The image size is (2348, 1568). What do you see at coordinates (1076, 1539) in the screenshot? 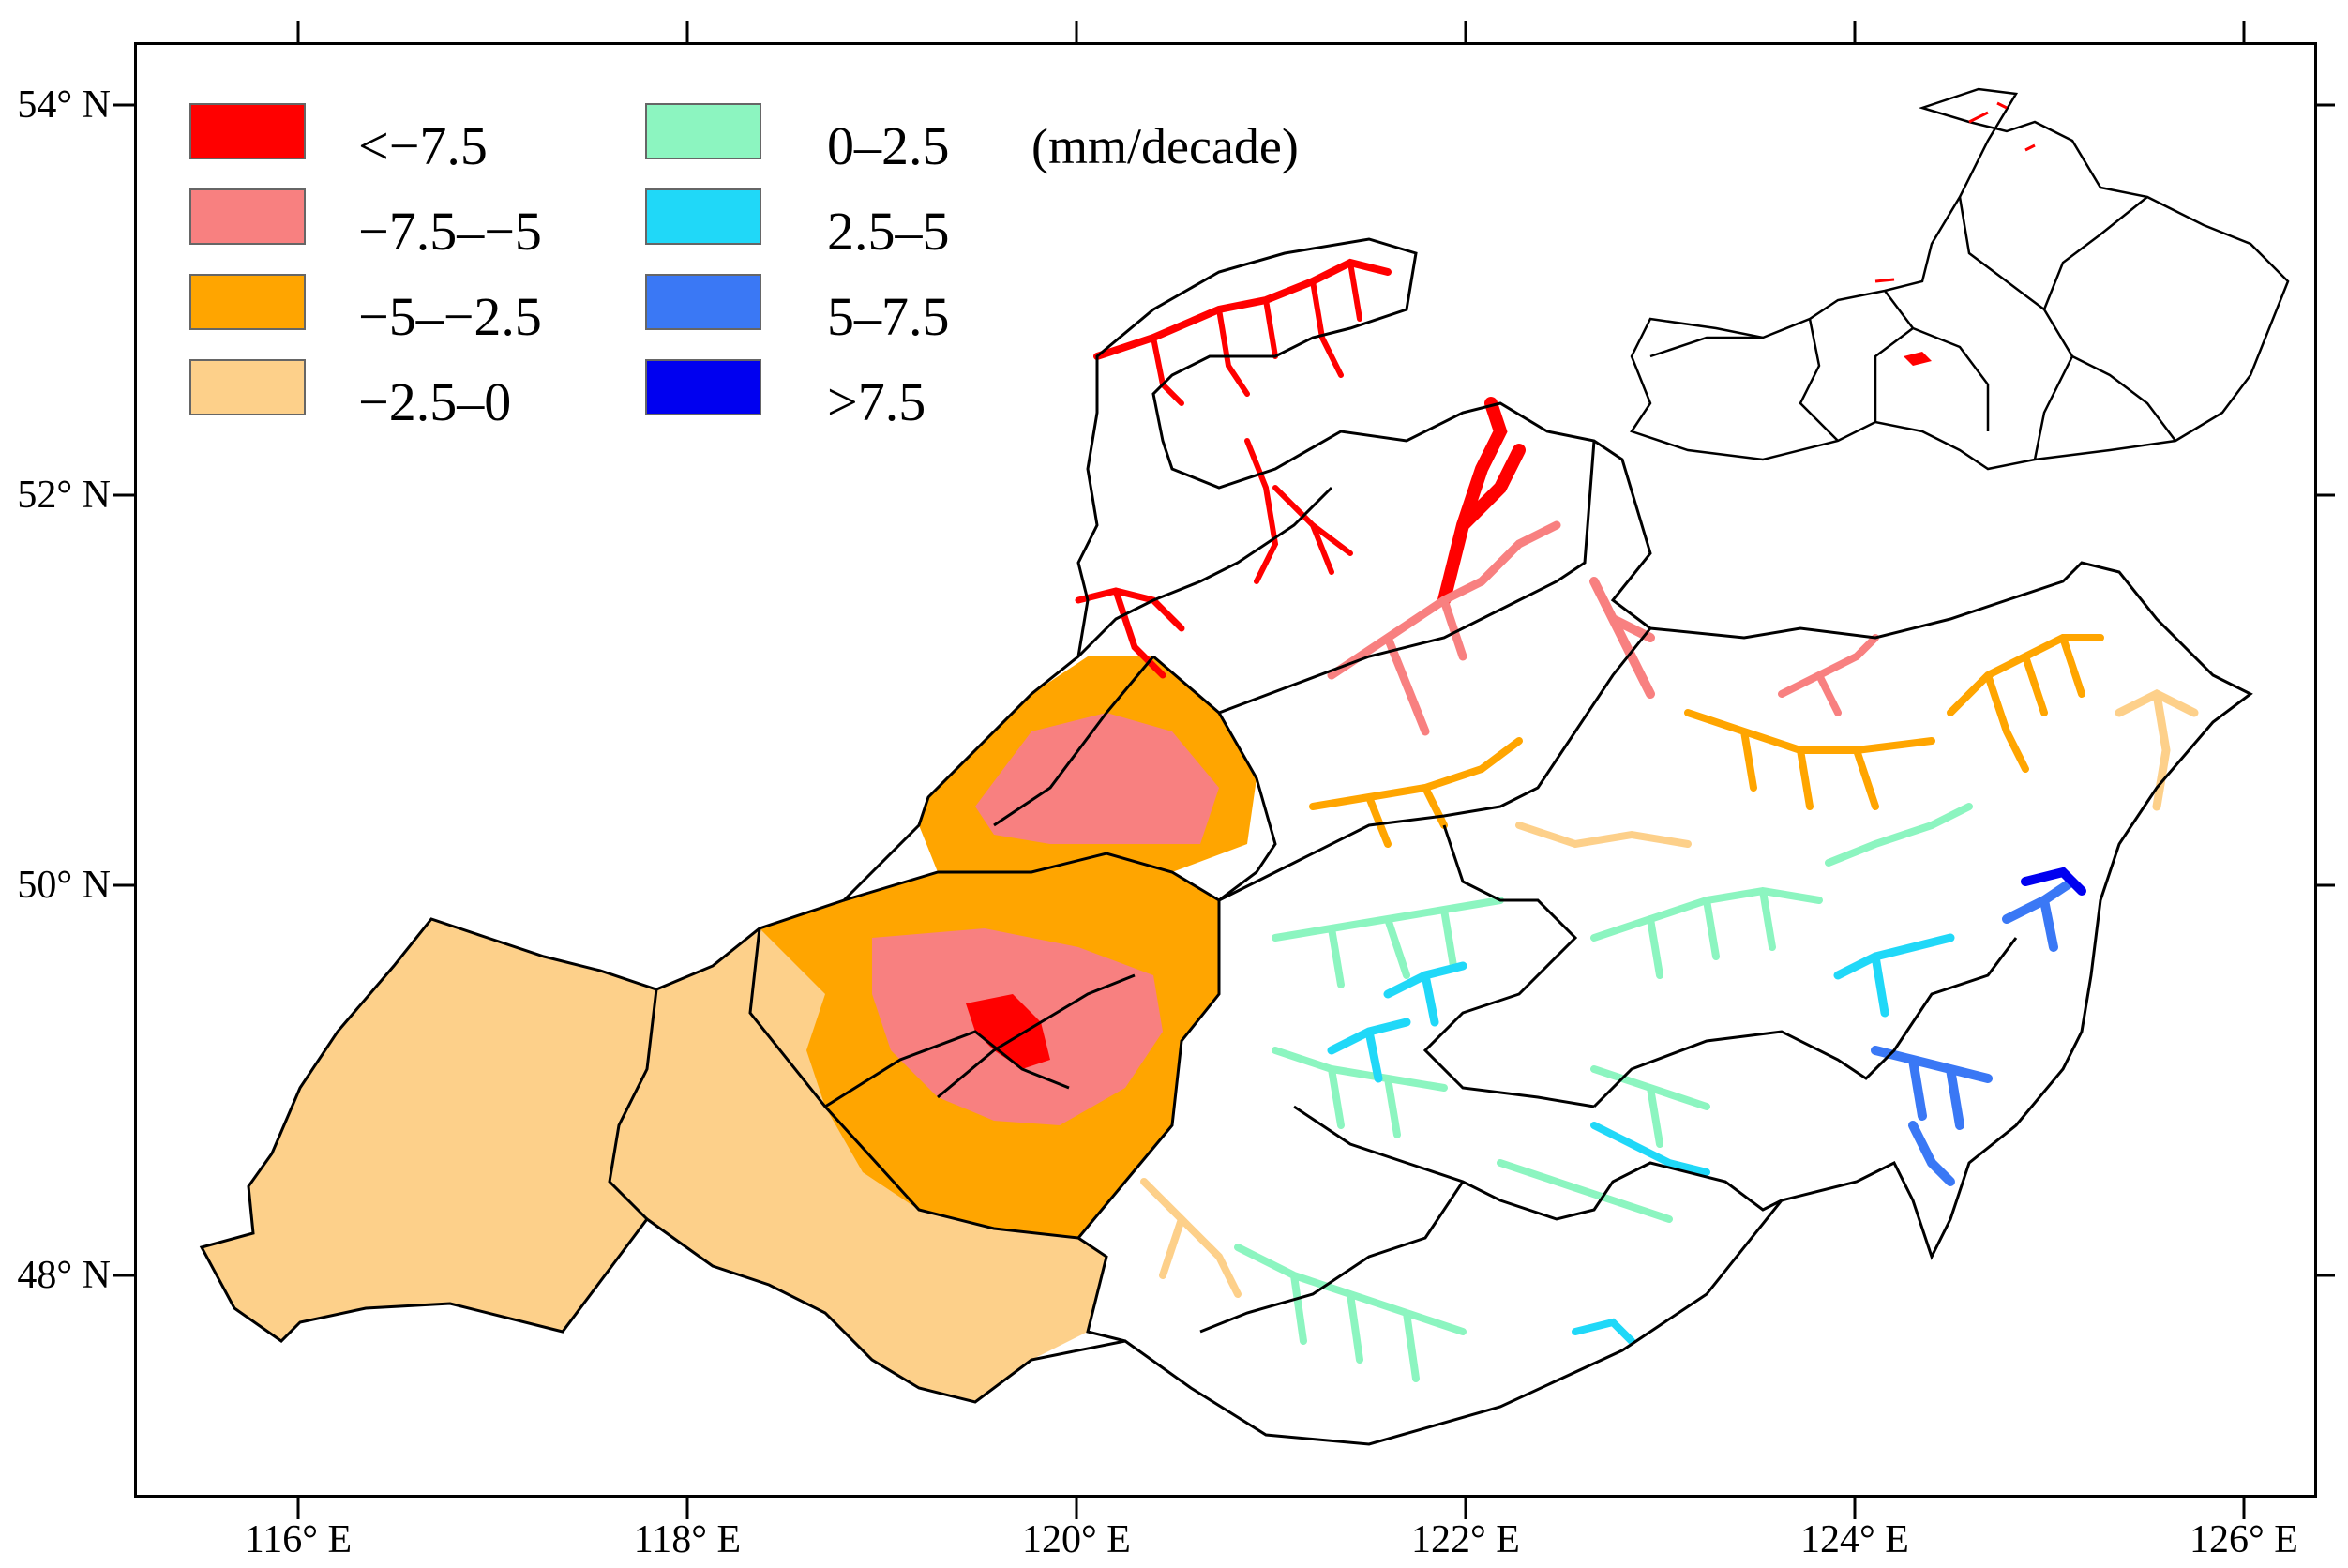
I see `lon-label-120: 120° E` at bounding box center [1076, 1539].